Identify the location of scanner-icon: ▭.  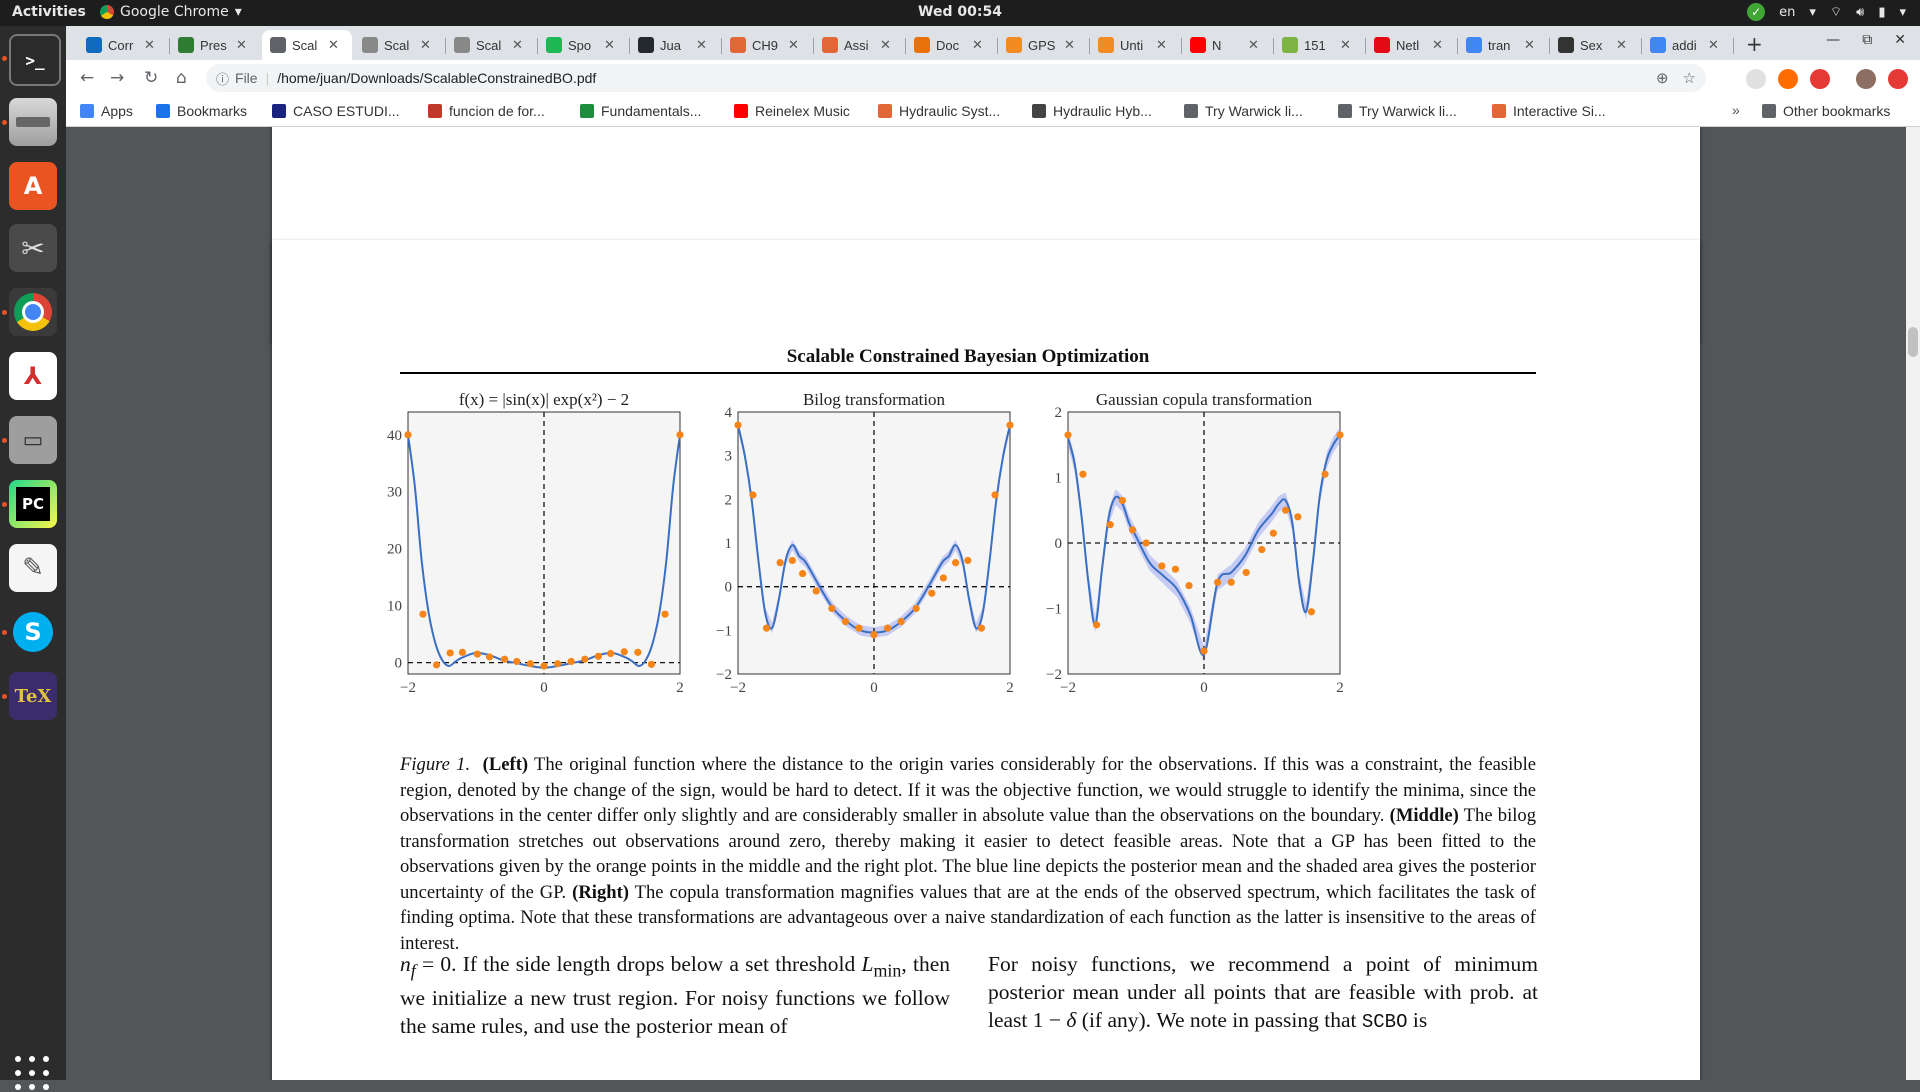
(33, 440).